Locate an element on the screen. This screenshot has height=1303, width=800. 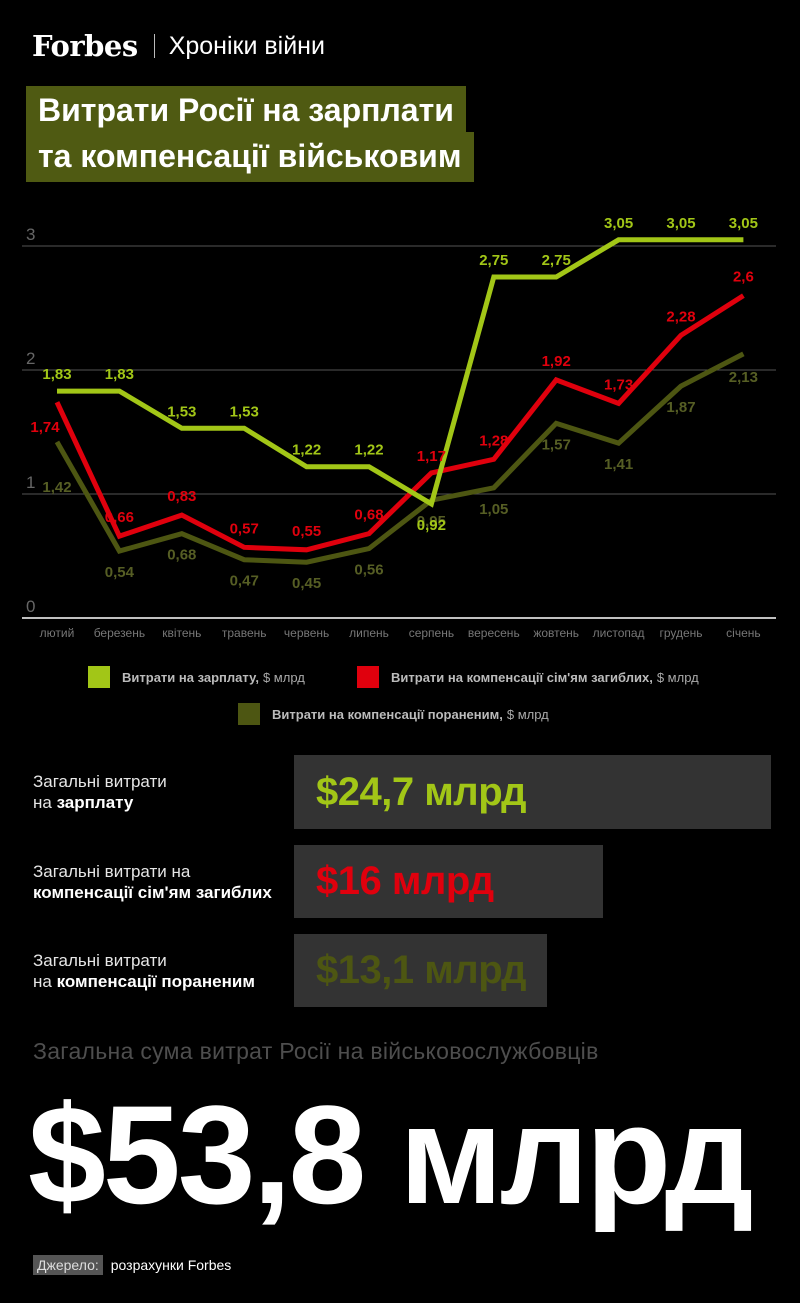
stat-label-salary-prefix: на is located at coordinates (45, 802).